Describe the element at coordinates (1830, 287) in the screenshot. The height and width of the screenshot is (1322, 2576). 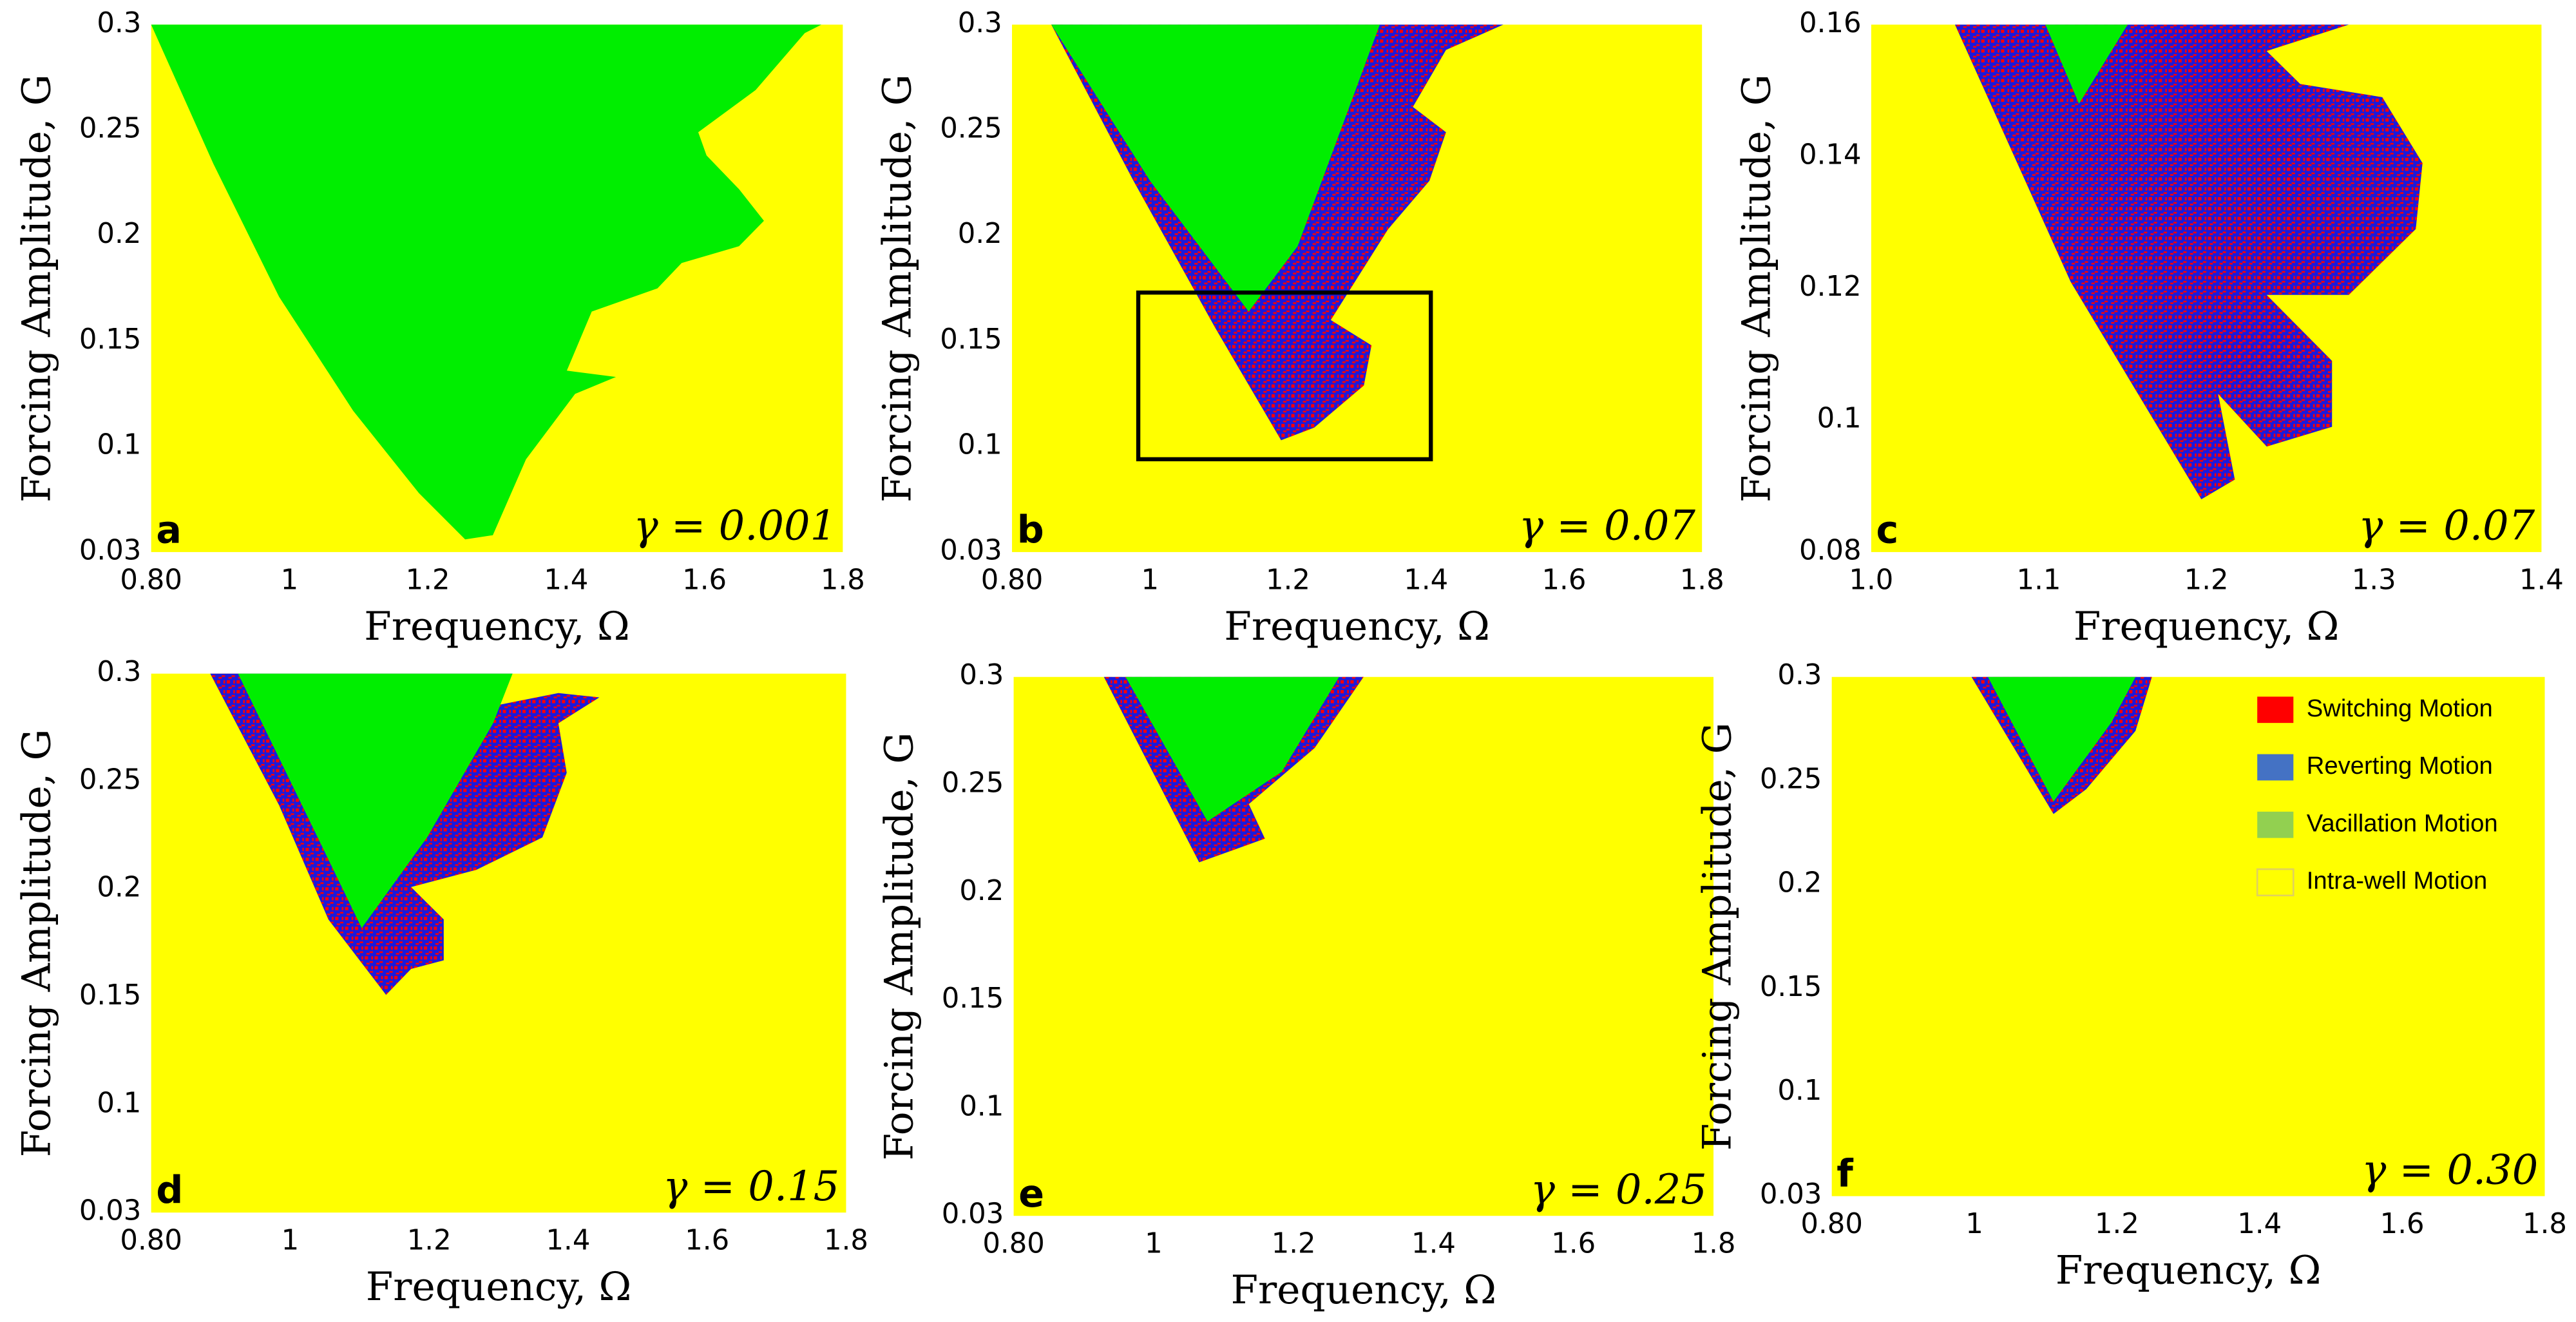
I see `y-tick-label: 0.12` at that location.